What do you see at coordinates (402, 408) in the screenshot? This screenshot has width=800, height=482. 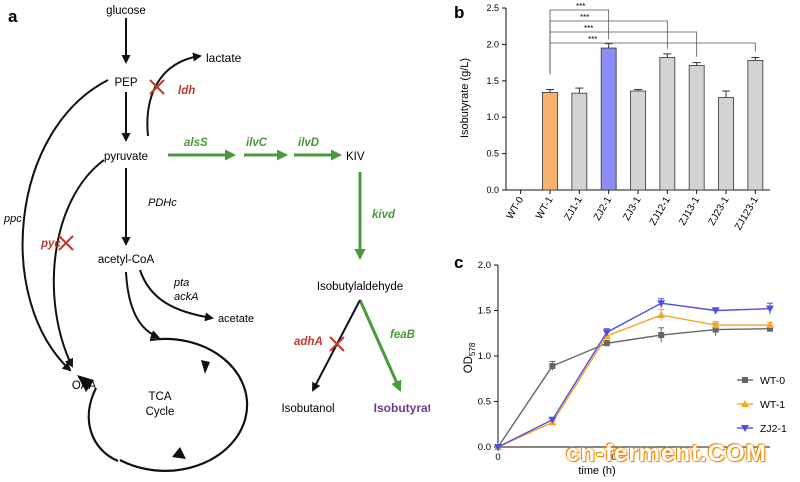 I see `node-isobutyrate: Isobutyrate` at bounding box center [402, 408].